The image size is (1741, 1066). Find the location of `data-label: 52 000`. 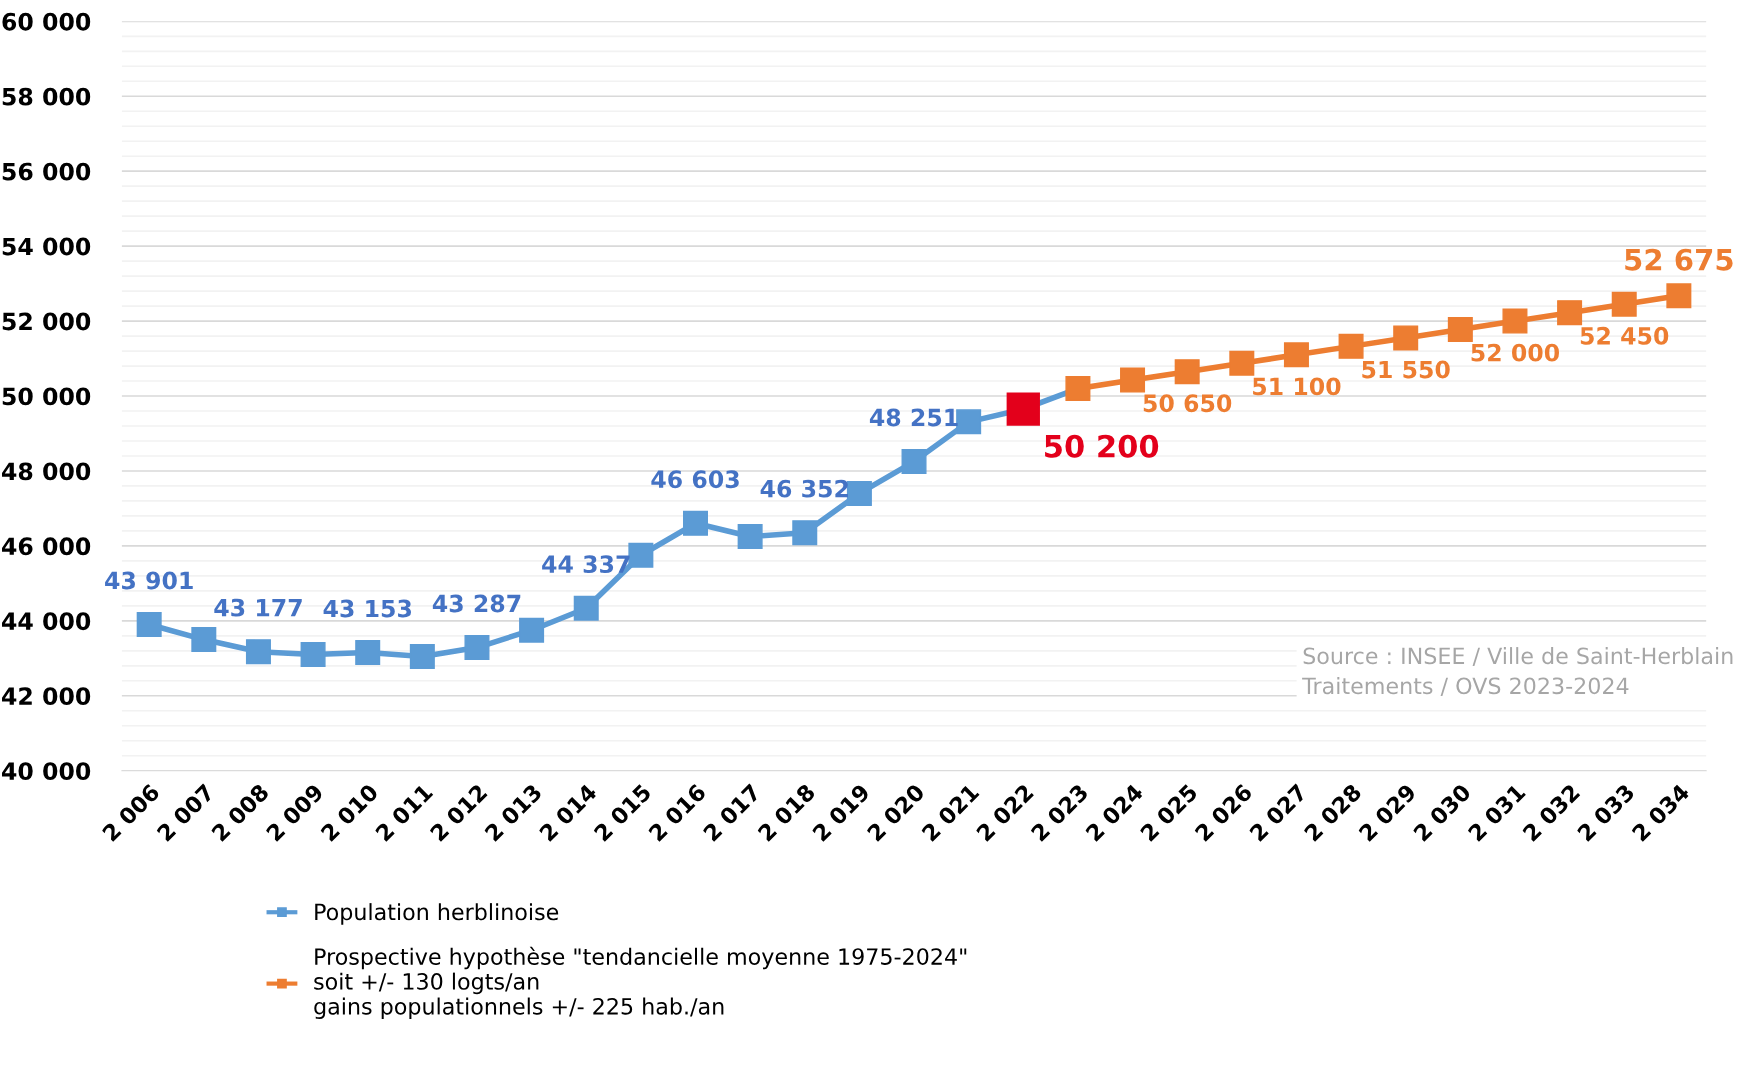

data-label: 52 000 is located at coordinates (1515, 352).